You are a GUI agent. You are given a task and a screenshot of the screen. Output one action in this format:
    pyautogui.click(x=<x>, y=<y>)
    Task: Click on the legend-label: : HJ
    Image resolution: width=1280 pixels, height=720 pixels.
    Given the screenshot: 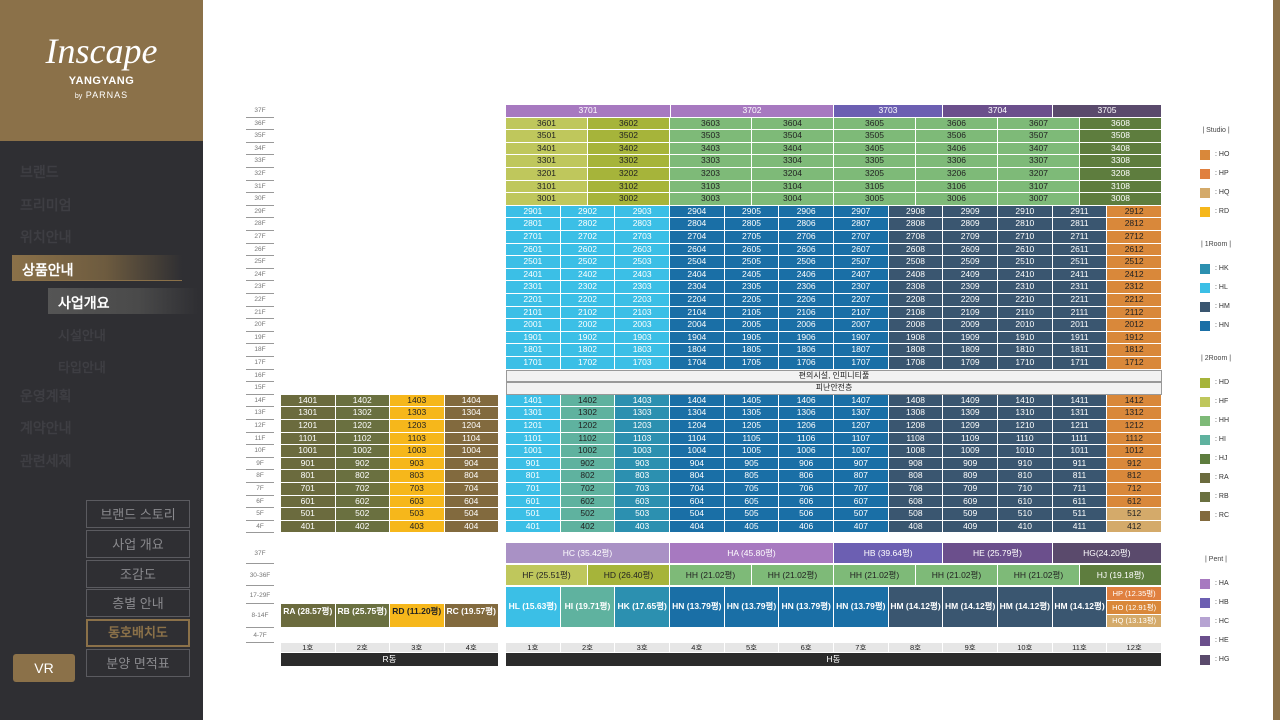 What is the action you would take?
    pyautogui.click(x=1221, y=458)
    